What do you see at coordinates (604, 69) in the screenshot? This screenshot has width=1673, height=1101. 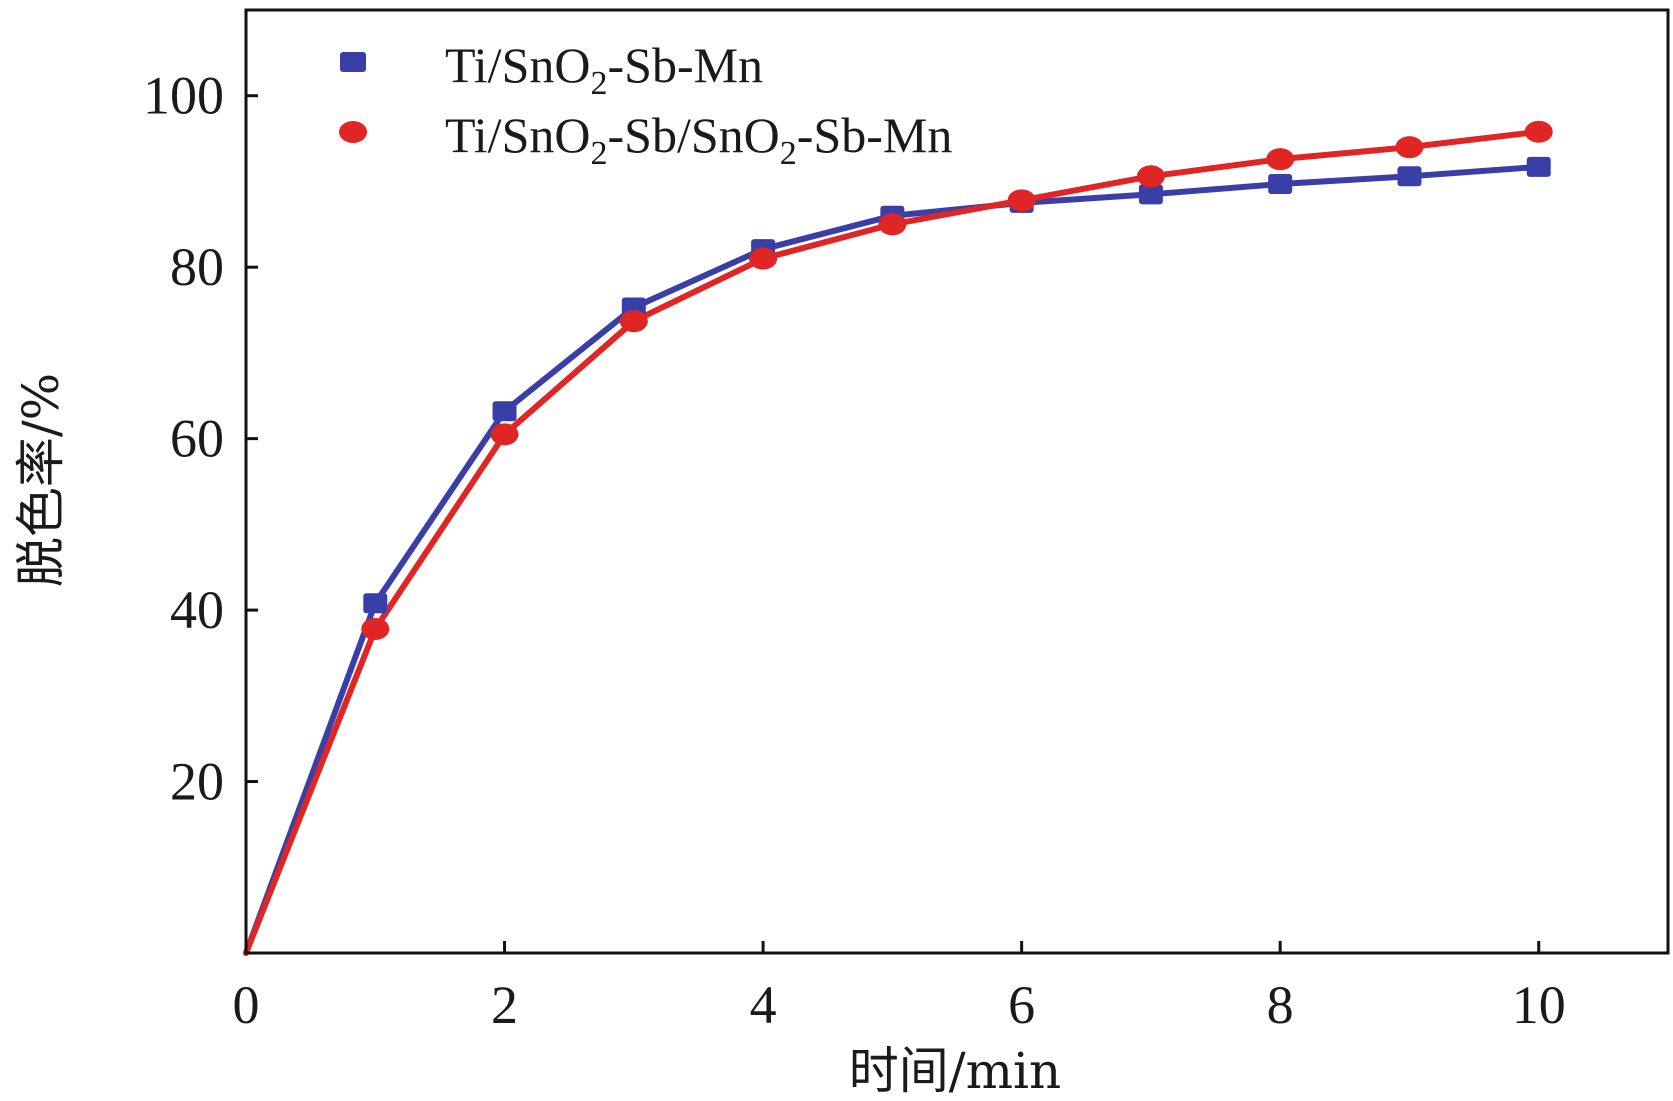 I see `legend-label-1: Ti/SnO2-Sb-Mn` at bounding box center [604, 69].